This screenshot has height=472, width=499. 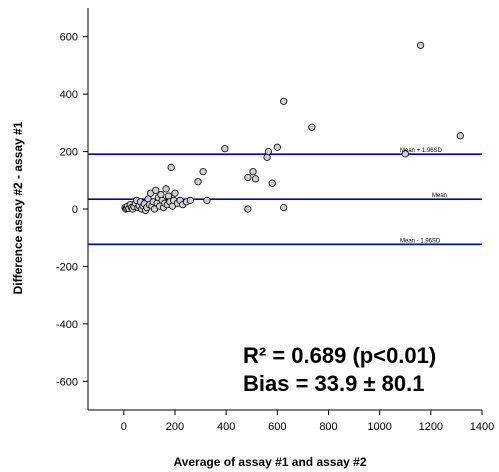 I want to click on y-tick-label: 0, so click(x=75, y=210).